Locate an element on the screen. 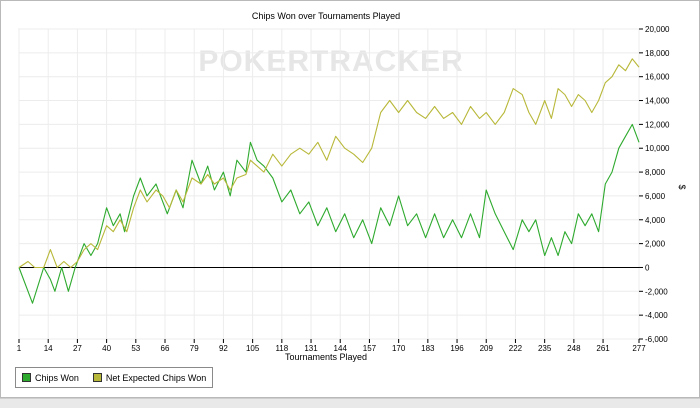 The height and width of the screenshot is (408, 700). y-tick-label: 8,000 is located at coordinates (655, 172).